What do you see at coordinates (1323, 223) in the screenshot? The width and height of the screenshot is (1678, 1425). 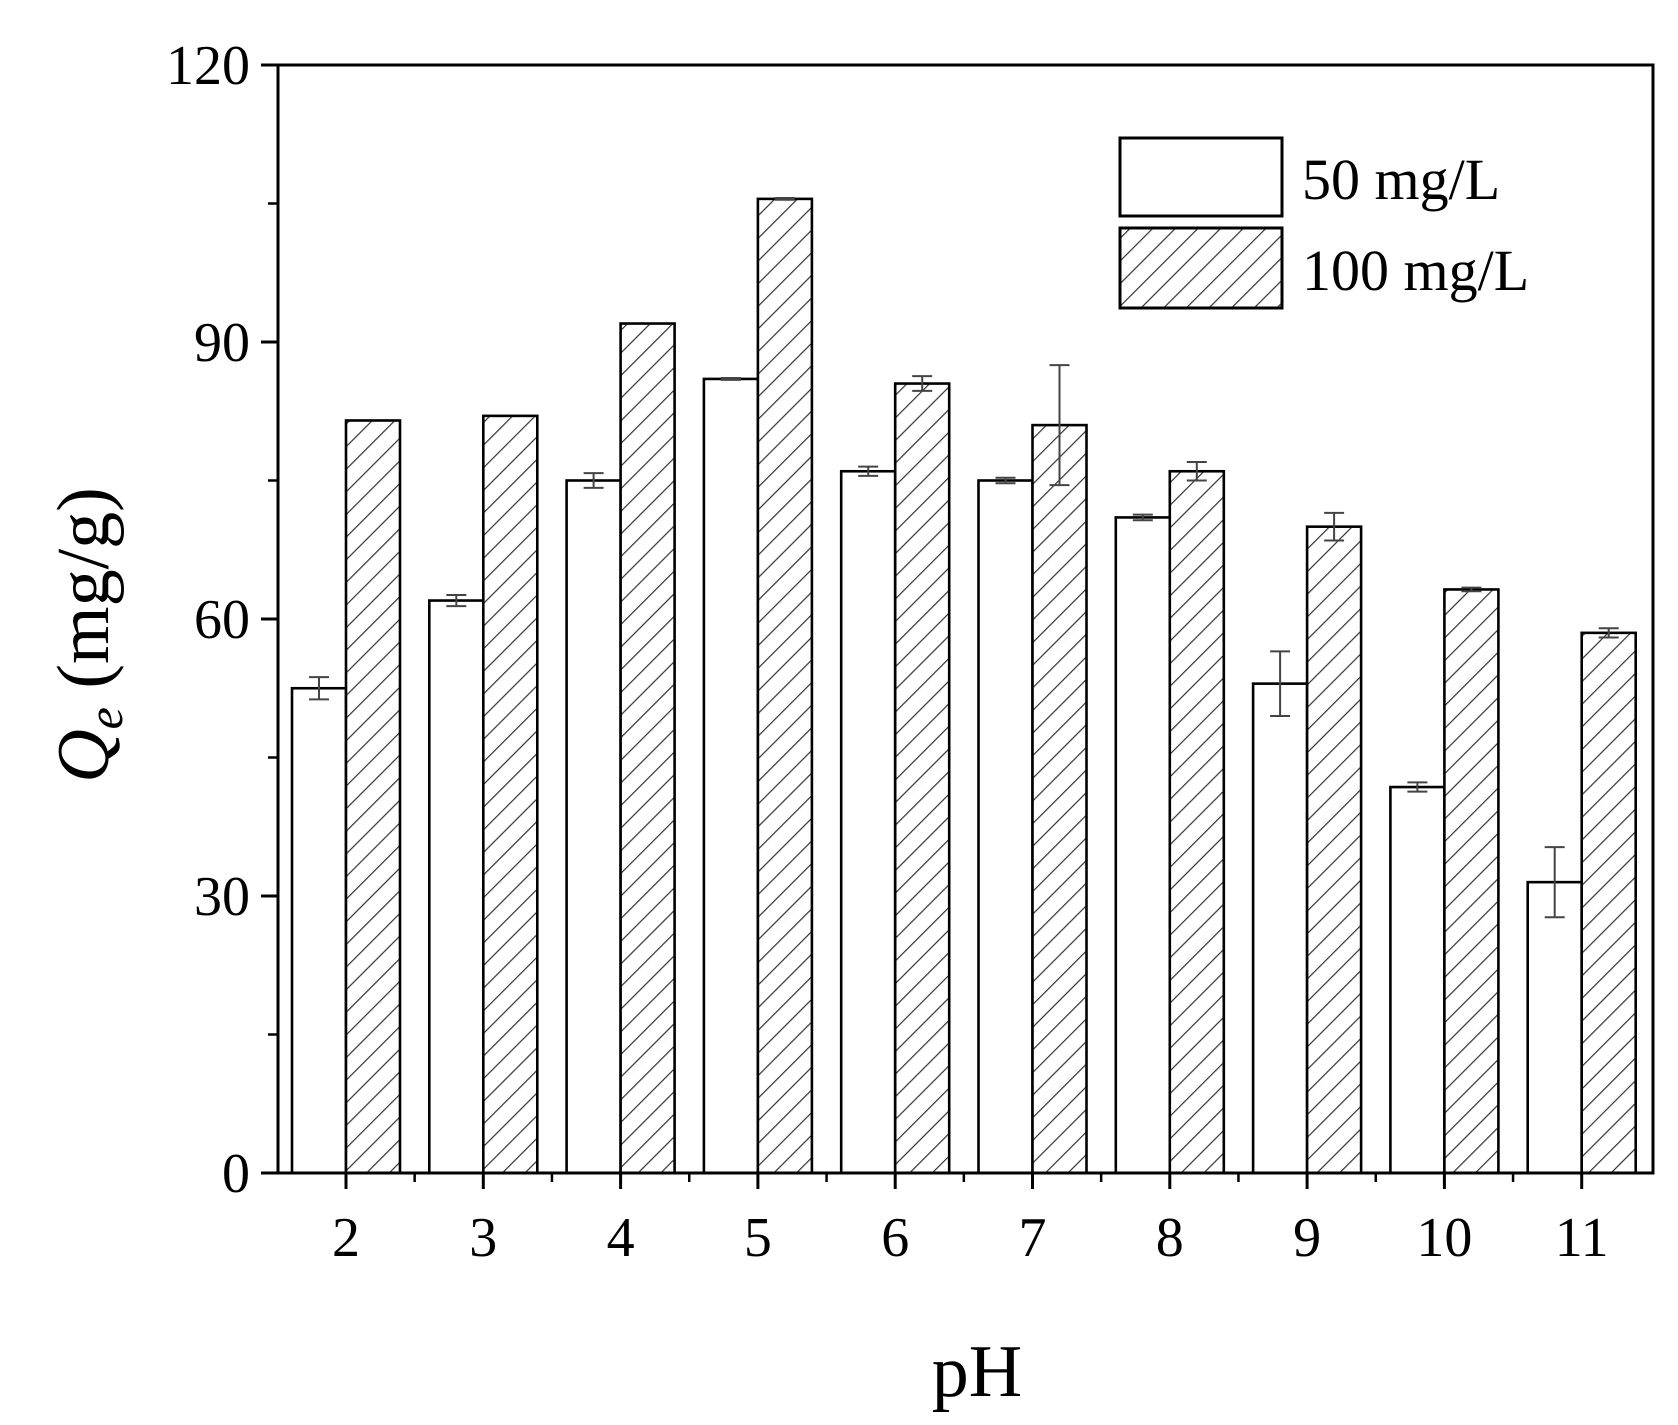 I see `legend: 50 mg/L 100 mg/L` at bounding box center [1323, 223].